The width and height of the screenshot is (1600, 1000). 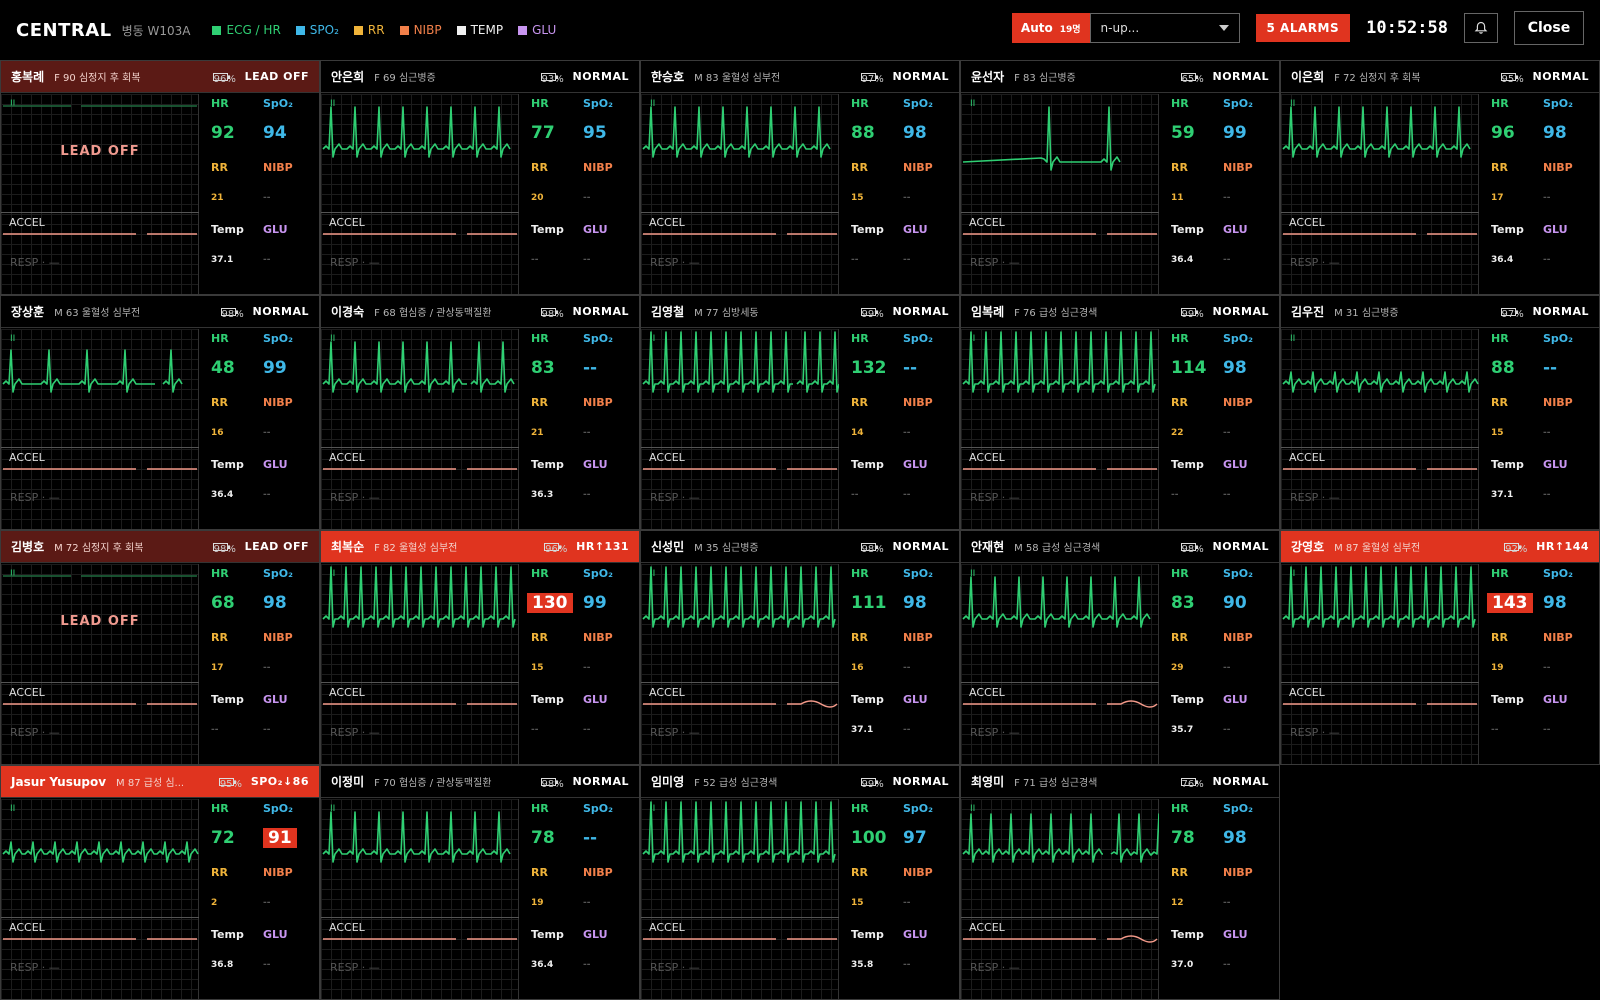 What do you see at coordinates (1502, 495) in the screenshot?
I see `temp-value: 37.1` at bounding box center [1502, 495].